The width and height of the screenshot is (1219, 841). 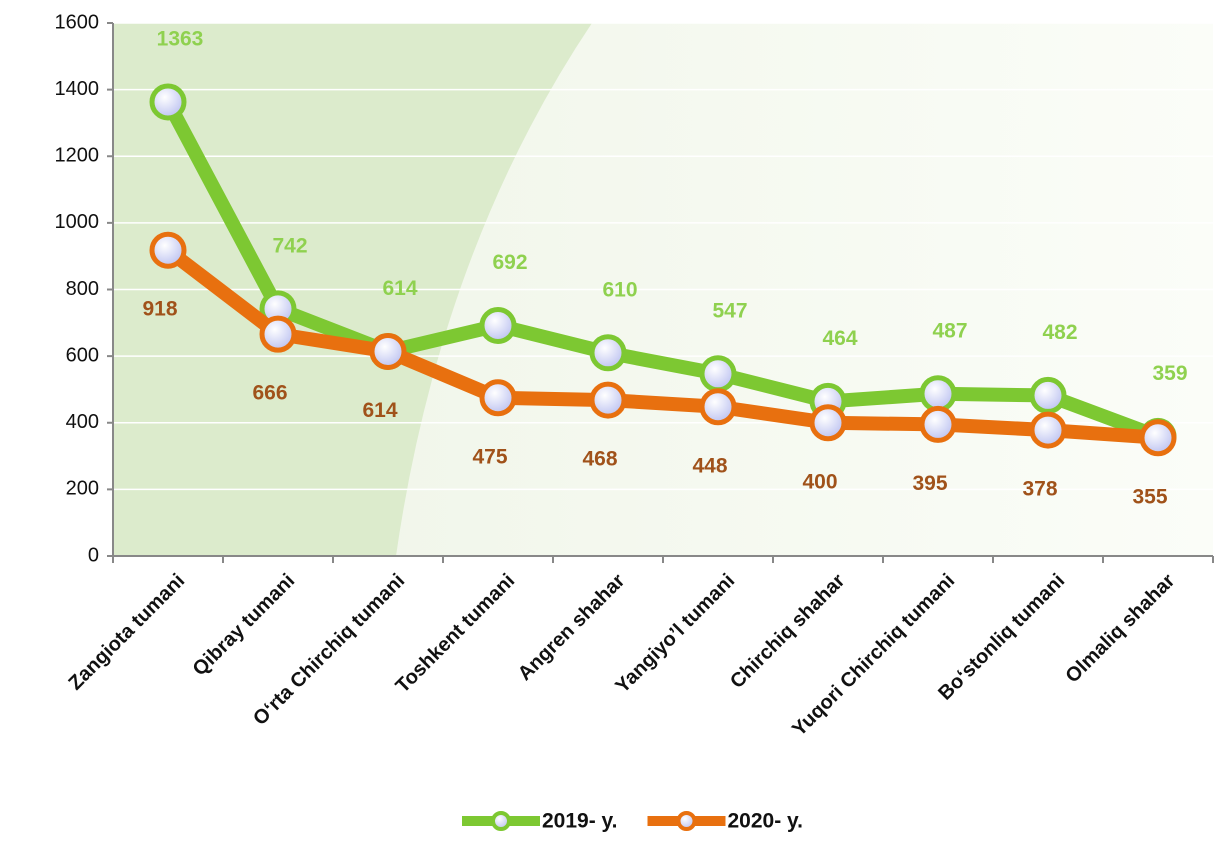 What do you see at coordinates (572, 628) in the screenshot?
I see `x-tick-label: Angren shahar` at bounding box center [572, 628].